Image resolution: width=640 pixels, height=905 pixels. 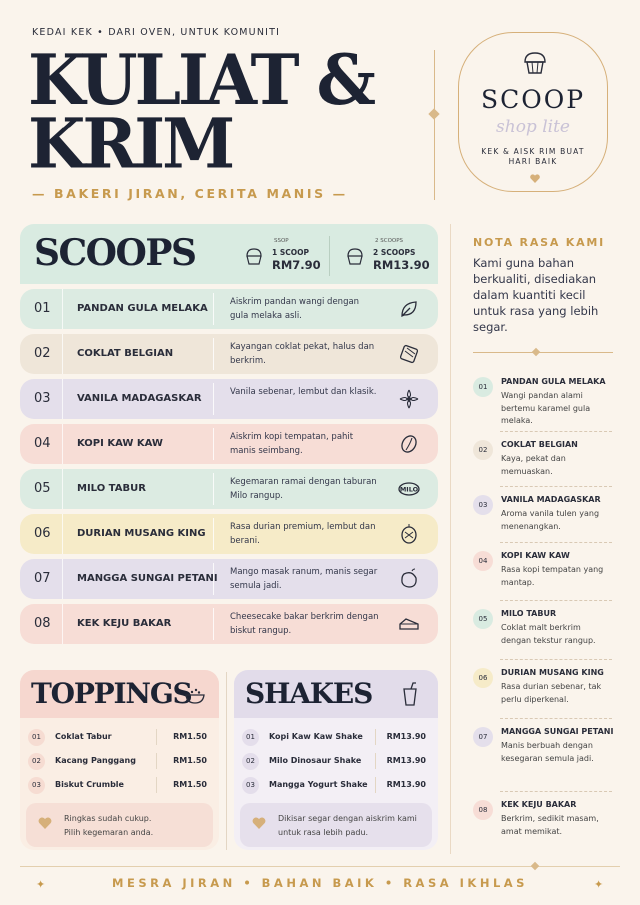 What do you see at coordinates (190, 760) in the screenshot?
I see `item-price: RM1.50` at bounding box center [190, 760].